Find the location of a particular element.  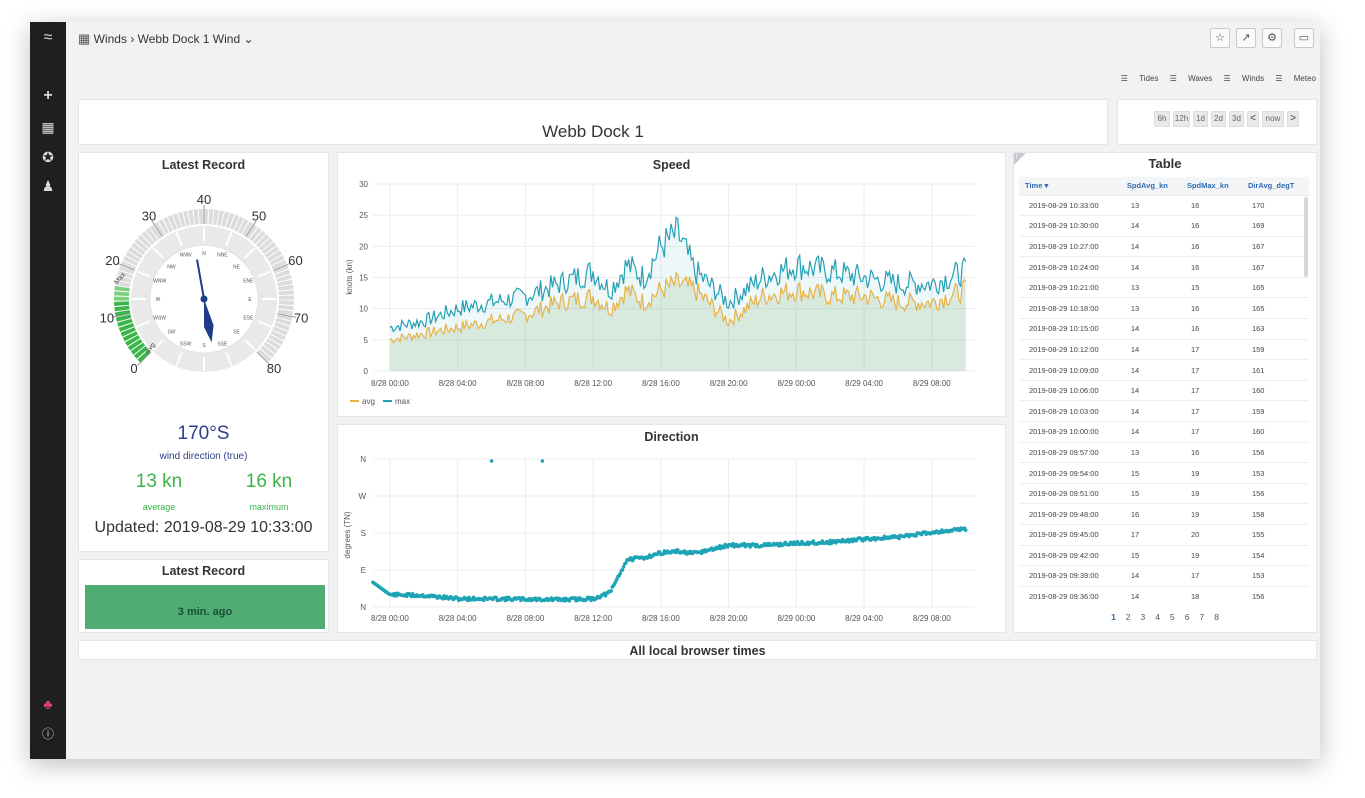

tv-mode-button: ▭ is located at coordinates (1304, 38).